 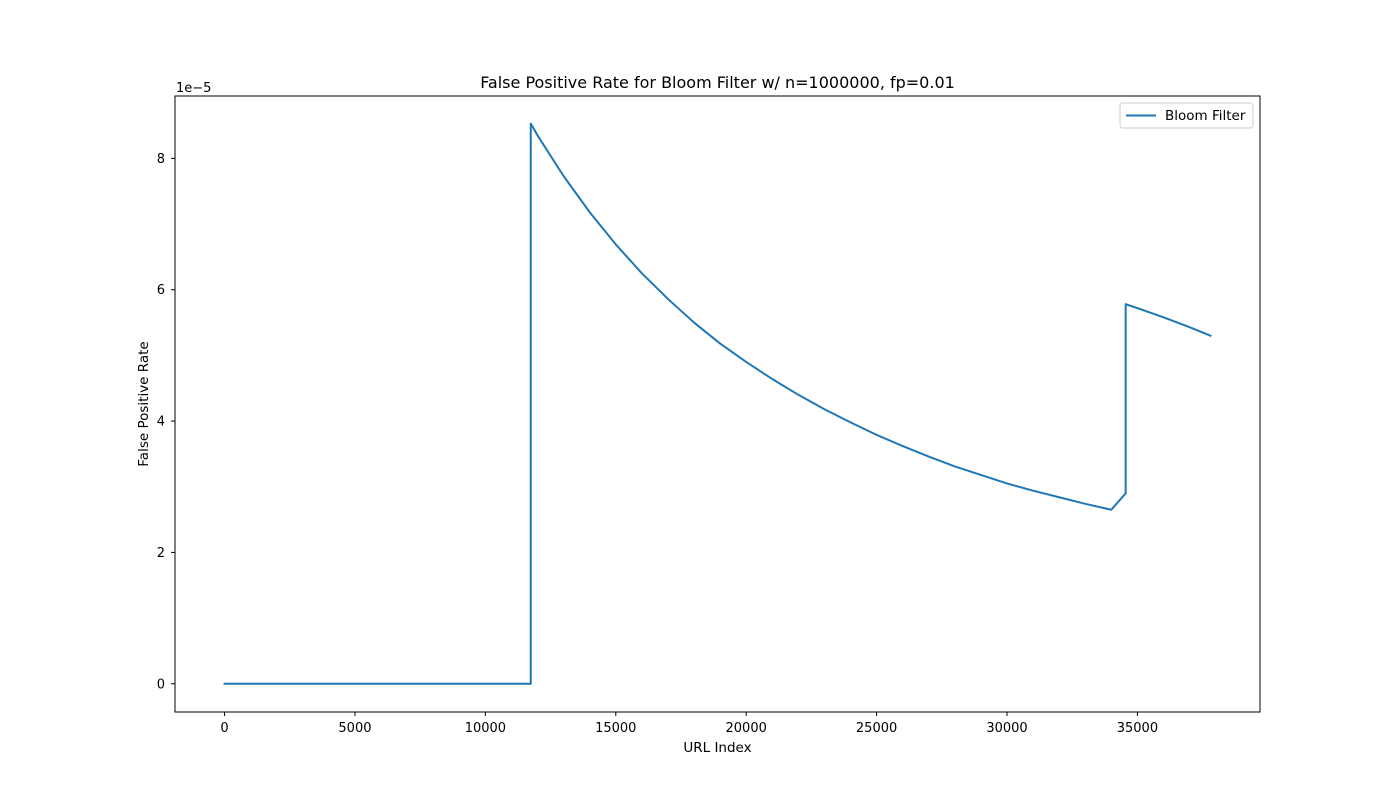 What do you see at coordinates (161, 290) in the screenshot?
I see `y-tick-label: 6` at bounding box center [161, 290].